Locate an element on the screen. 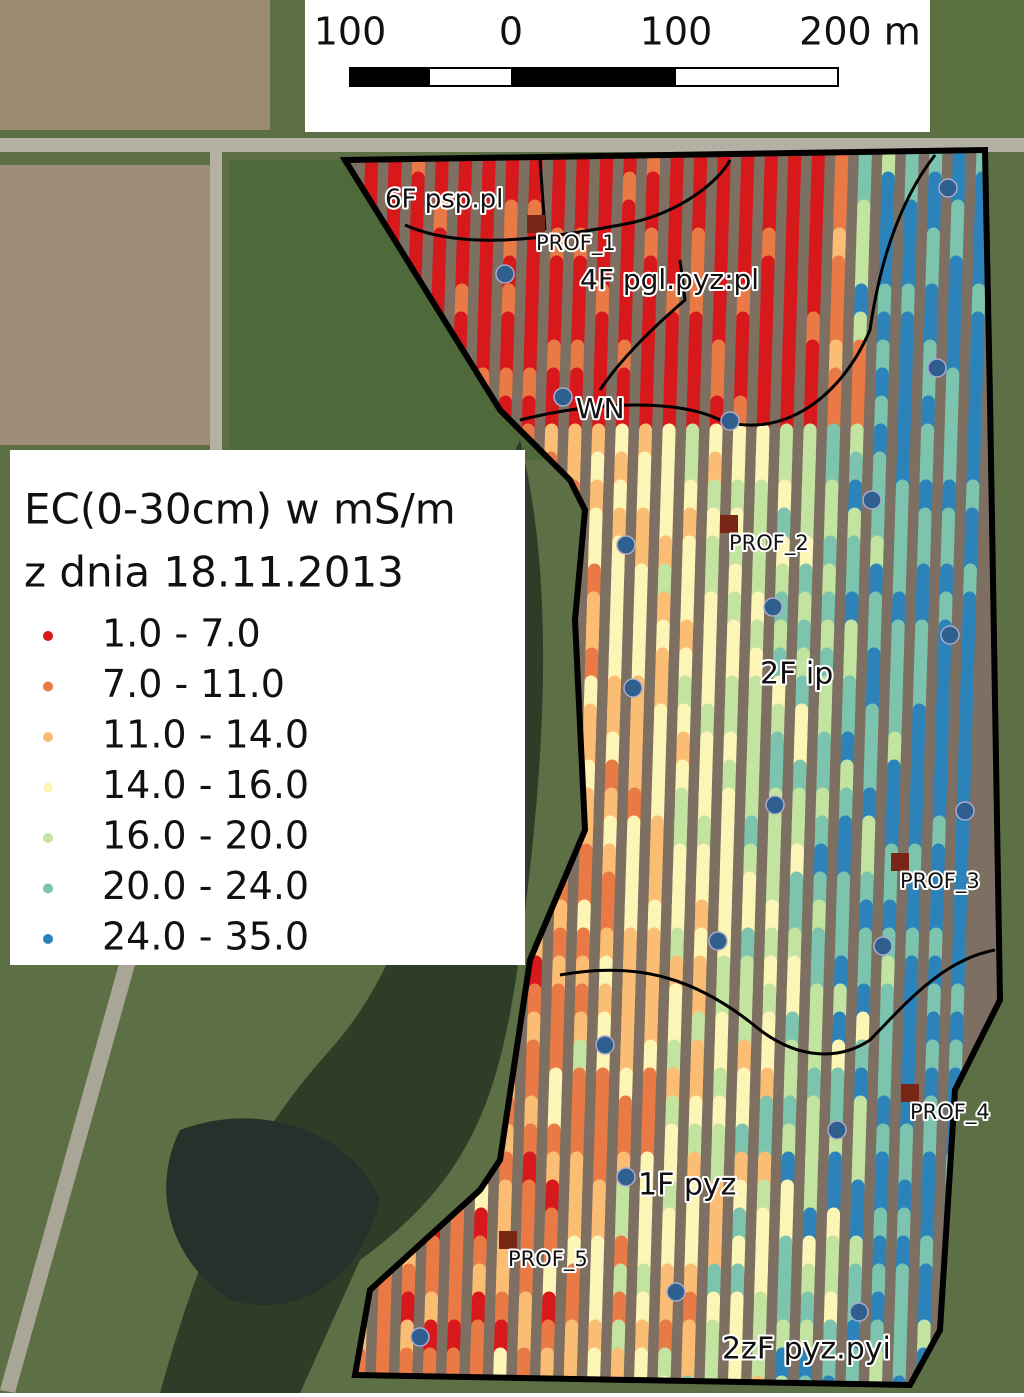  profile-label: PROF_3 is located at coordinates (940, 881).